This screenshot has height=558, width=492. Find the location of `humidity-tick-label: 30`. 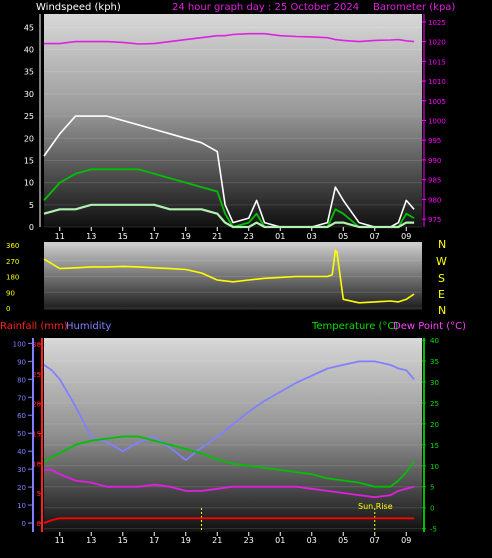

humidity-tick-label: 30 is located at coordinates (21, 470).